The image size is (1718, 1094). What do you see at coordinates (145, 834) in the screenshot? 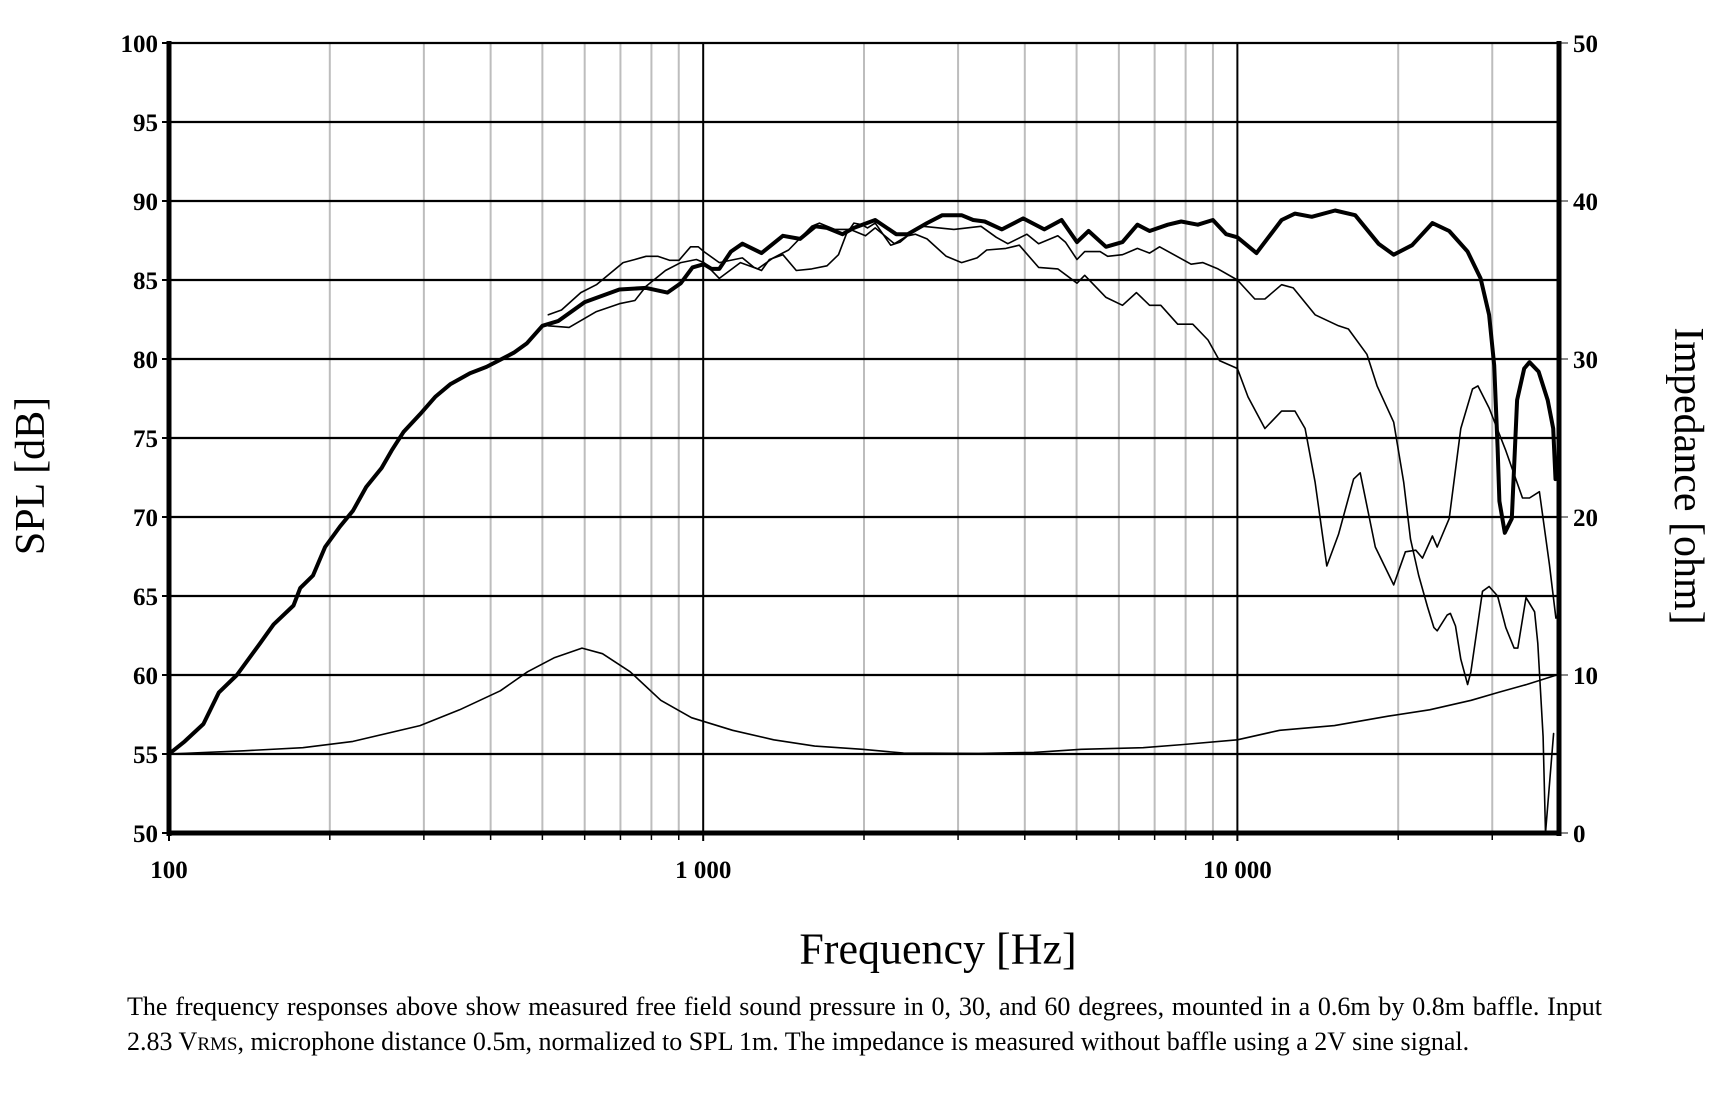
I see `y-tick-label: 50` at bounding box center [145, 834].